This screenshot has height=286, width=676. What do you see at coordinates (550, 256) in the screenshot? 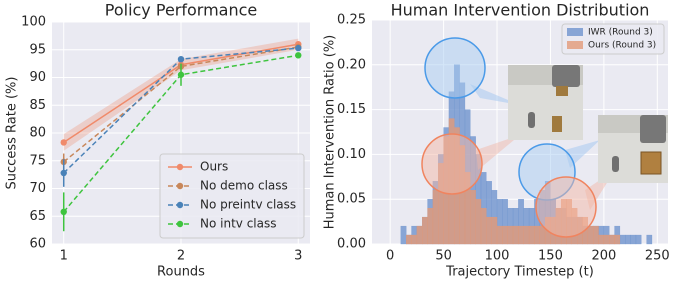
I see `x-tick-label: 150` at bounding box center [550, 256].